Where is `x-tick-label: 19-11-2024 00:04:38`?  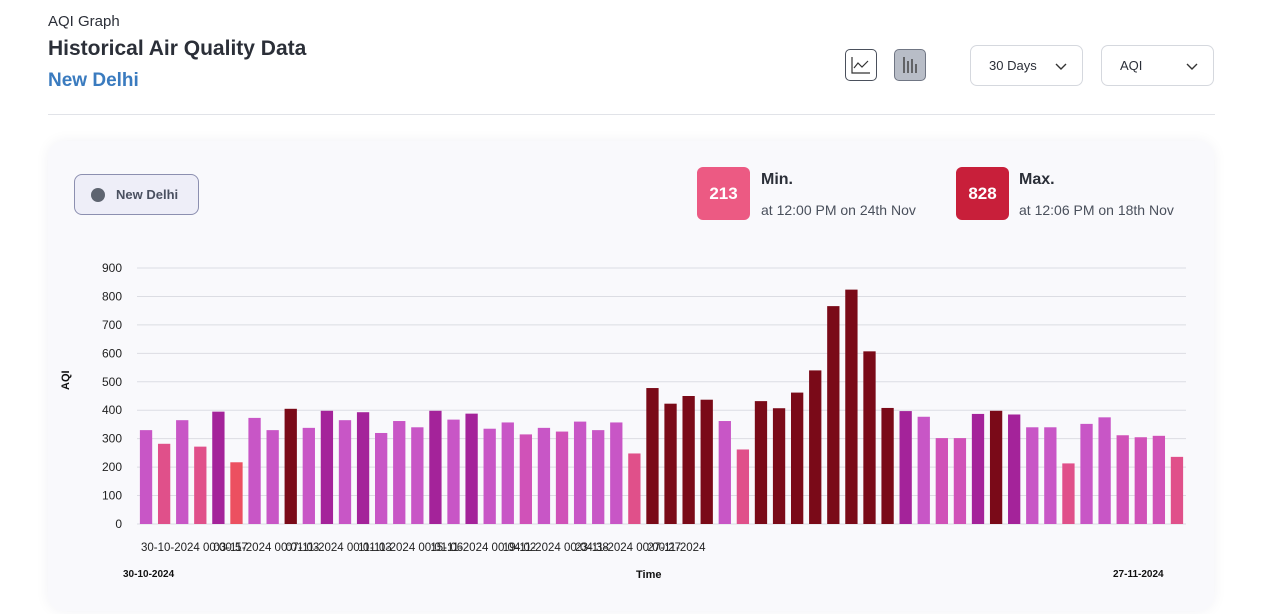 x-tick-label: 19-11-2024 00:04:38 is located at coordinates (556, 548).